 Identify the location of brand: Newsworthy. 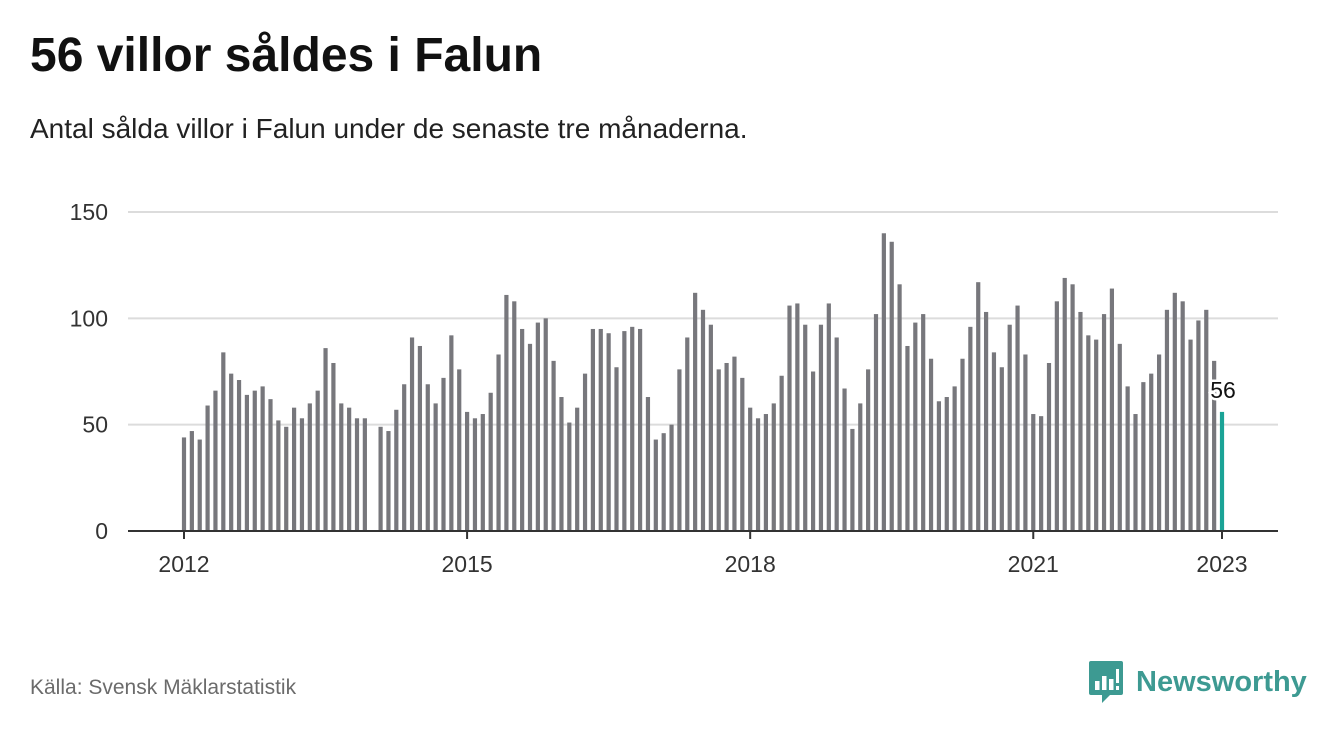
(1197, 682).